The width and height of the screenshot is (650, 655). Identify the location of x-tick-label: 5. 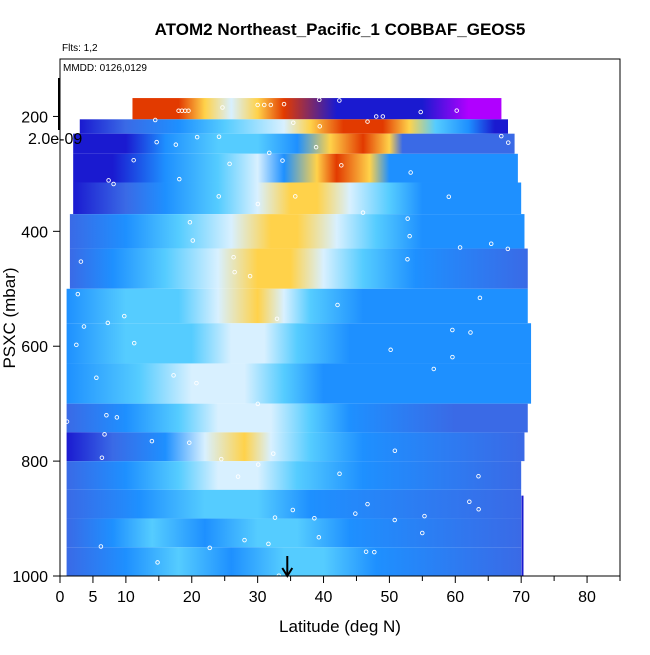
(92, 597).